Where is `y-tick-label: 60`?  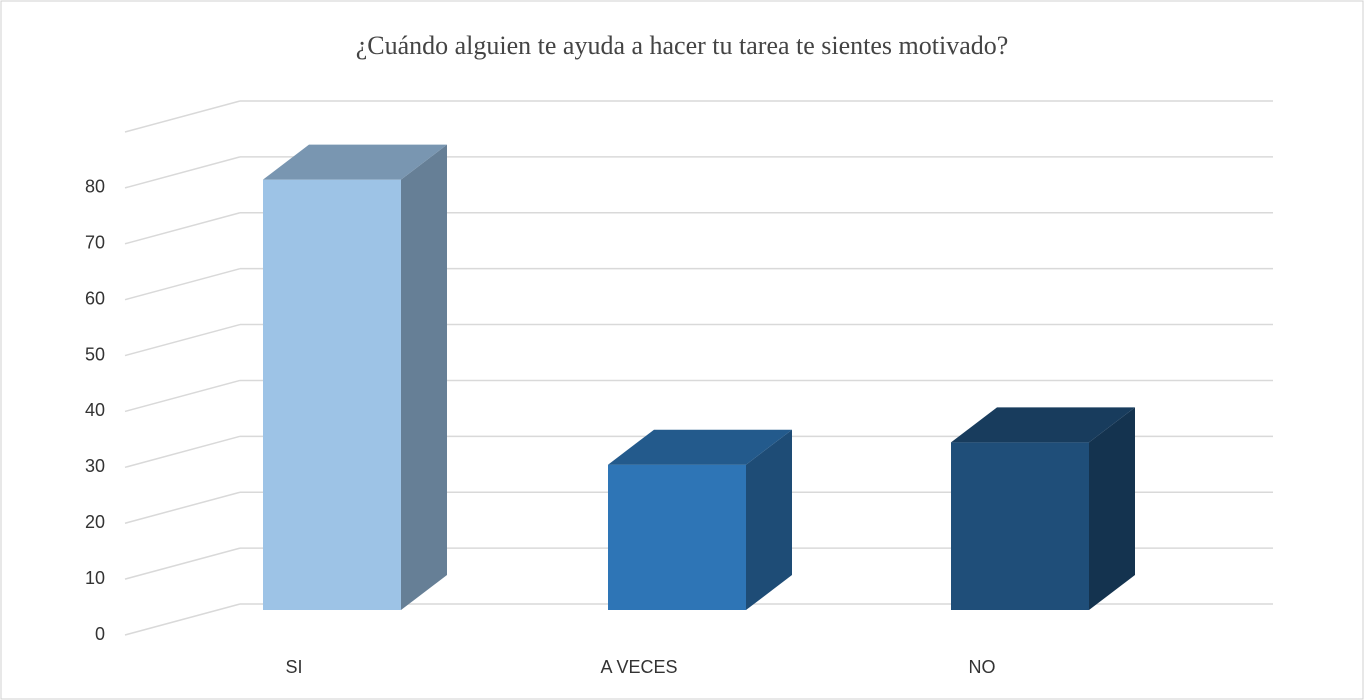 y-tick-label: 60 is located at coordinates (95, 298).